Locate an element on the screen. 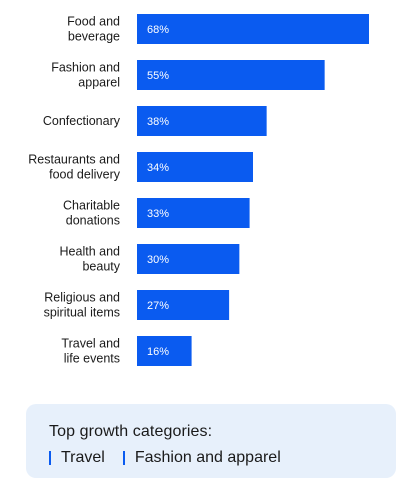 Image resolution: width=406 pixels, height=488 pixels. category-label-line: Food and is located at coordinates (93, 22).